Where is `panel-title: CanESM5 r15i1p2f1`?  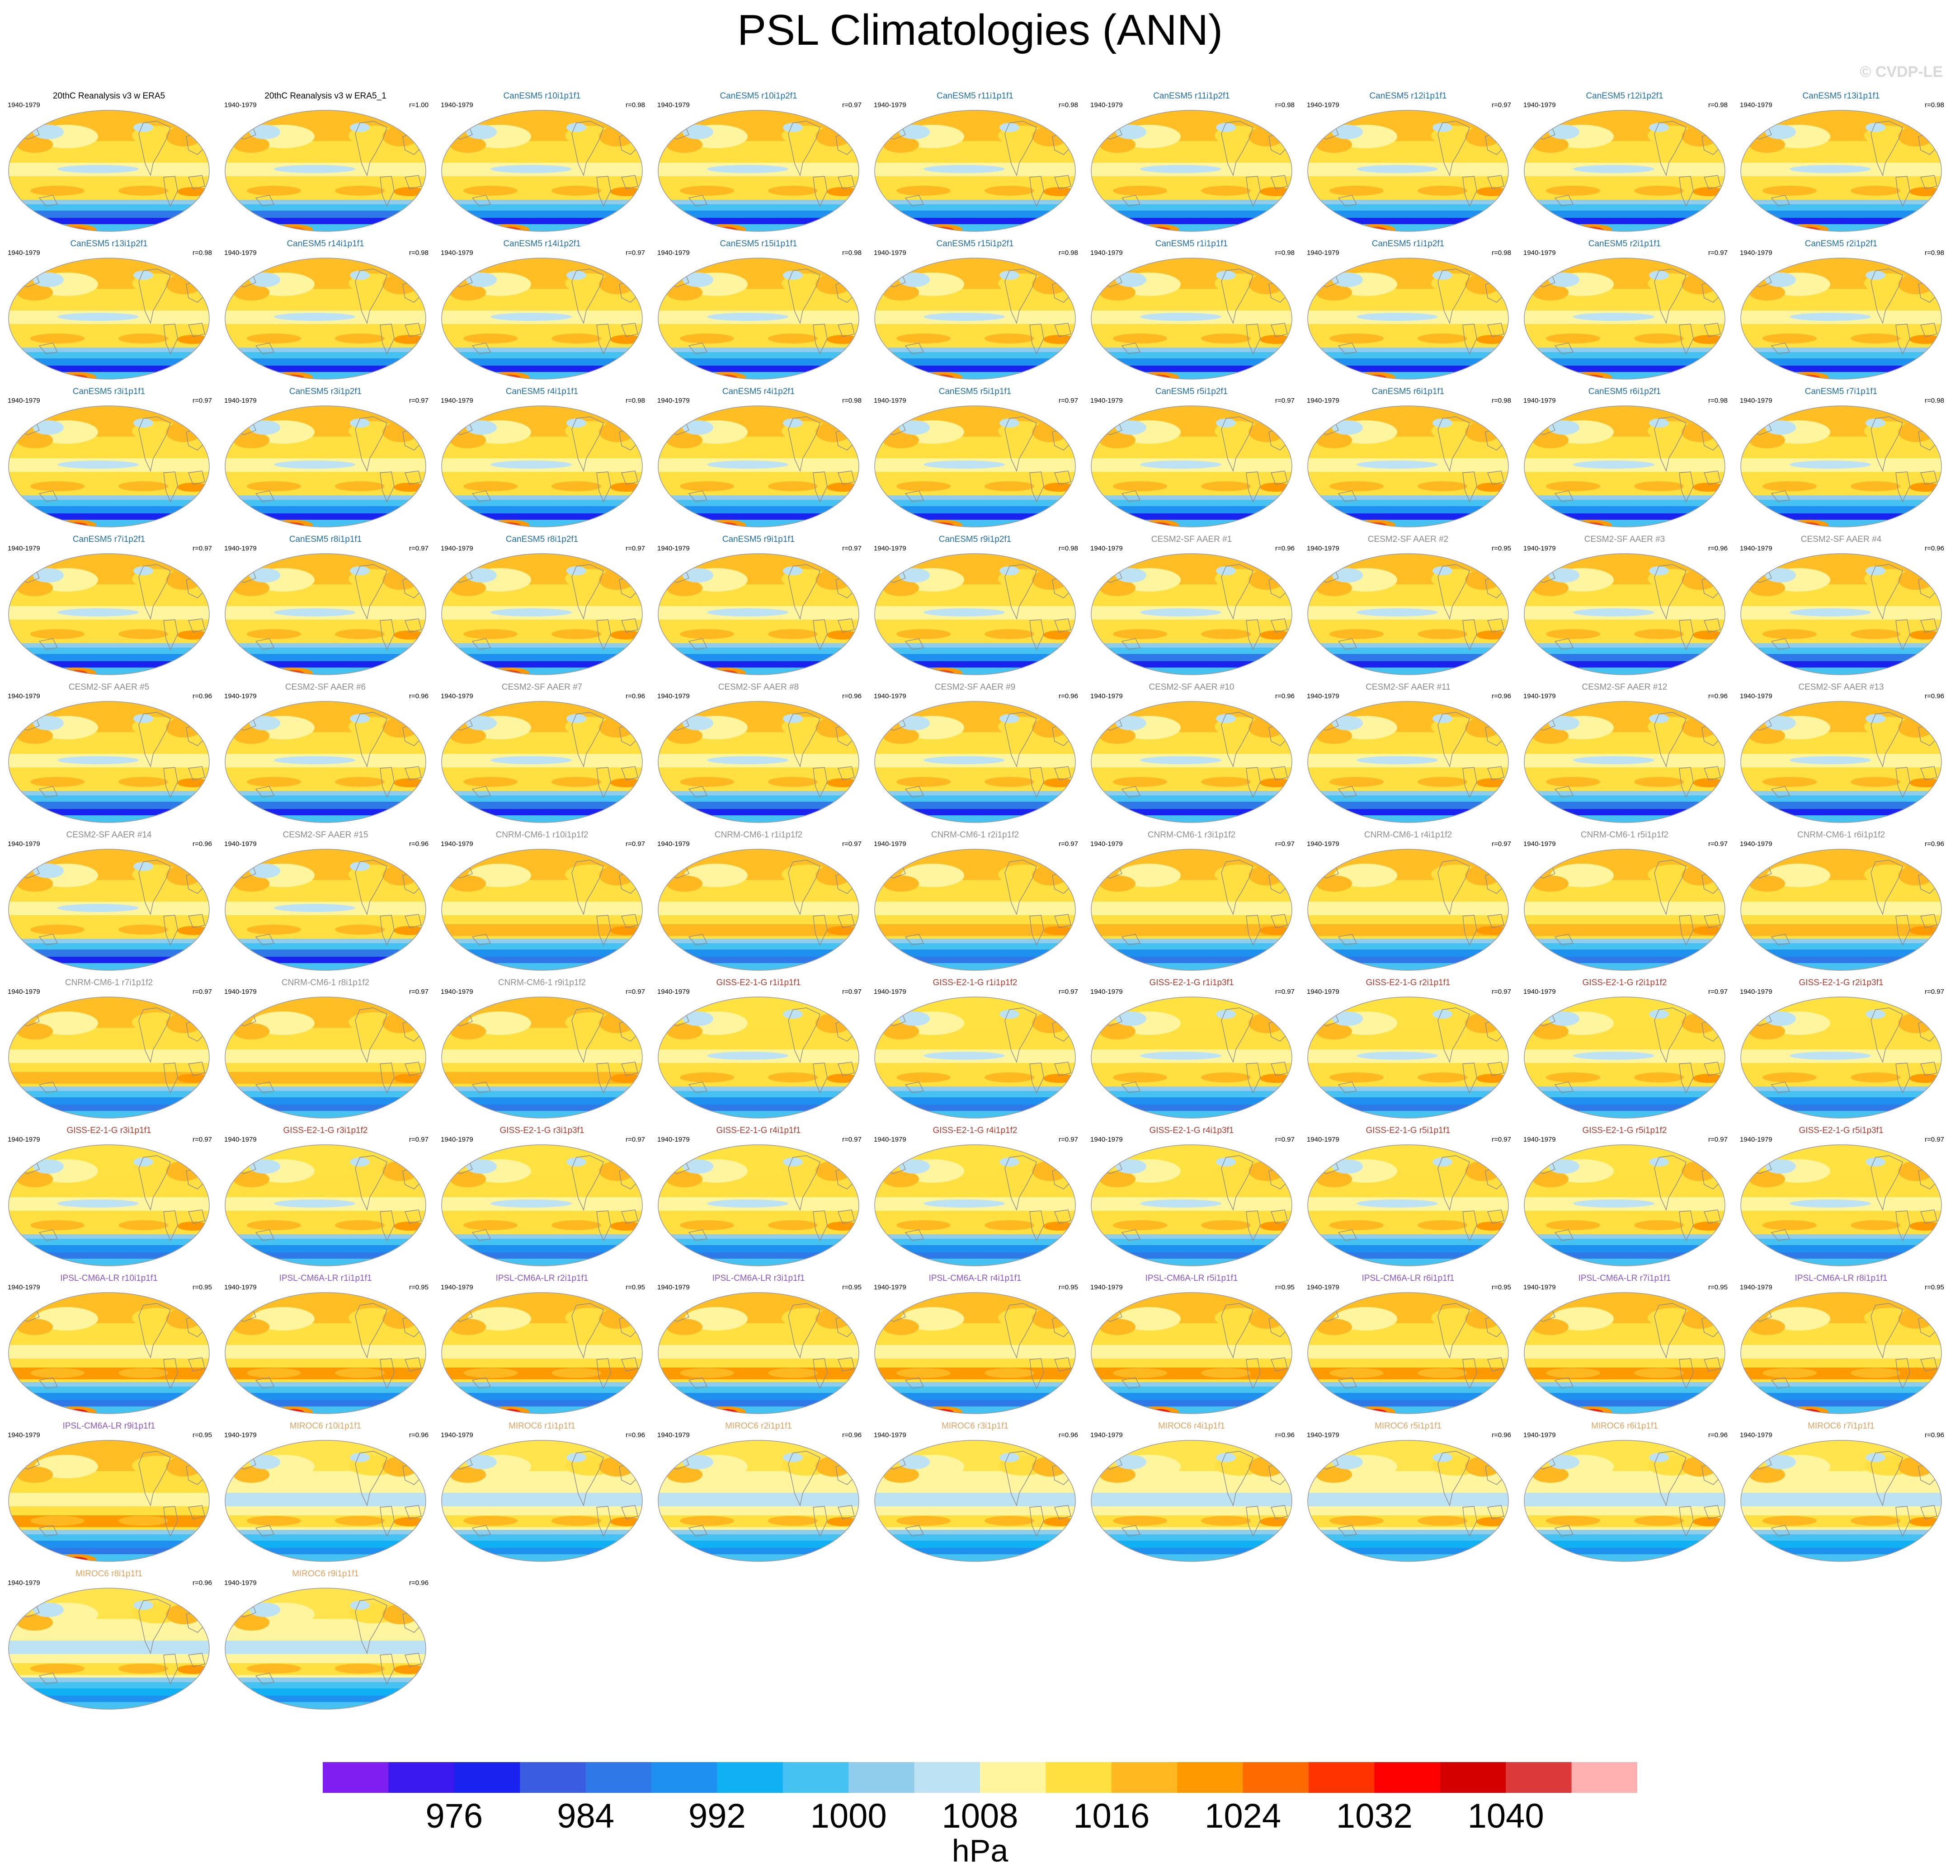
panel-title: CanESM5 r15i1p2f1 is located at coordinates (975, 244).